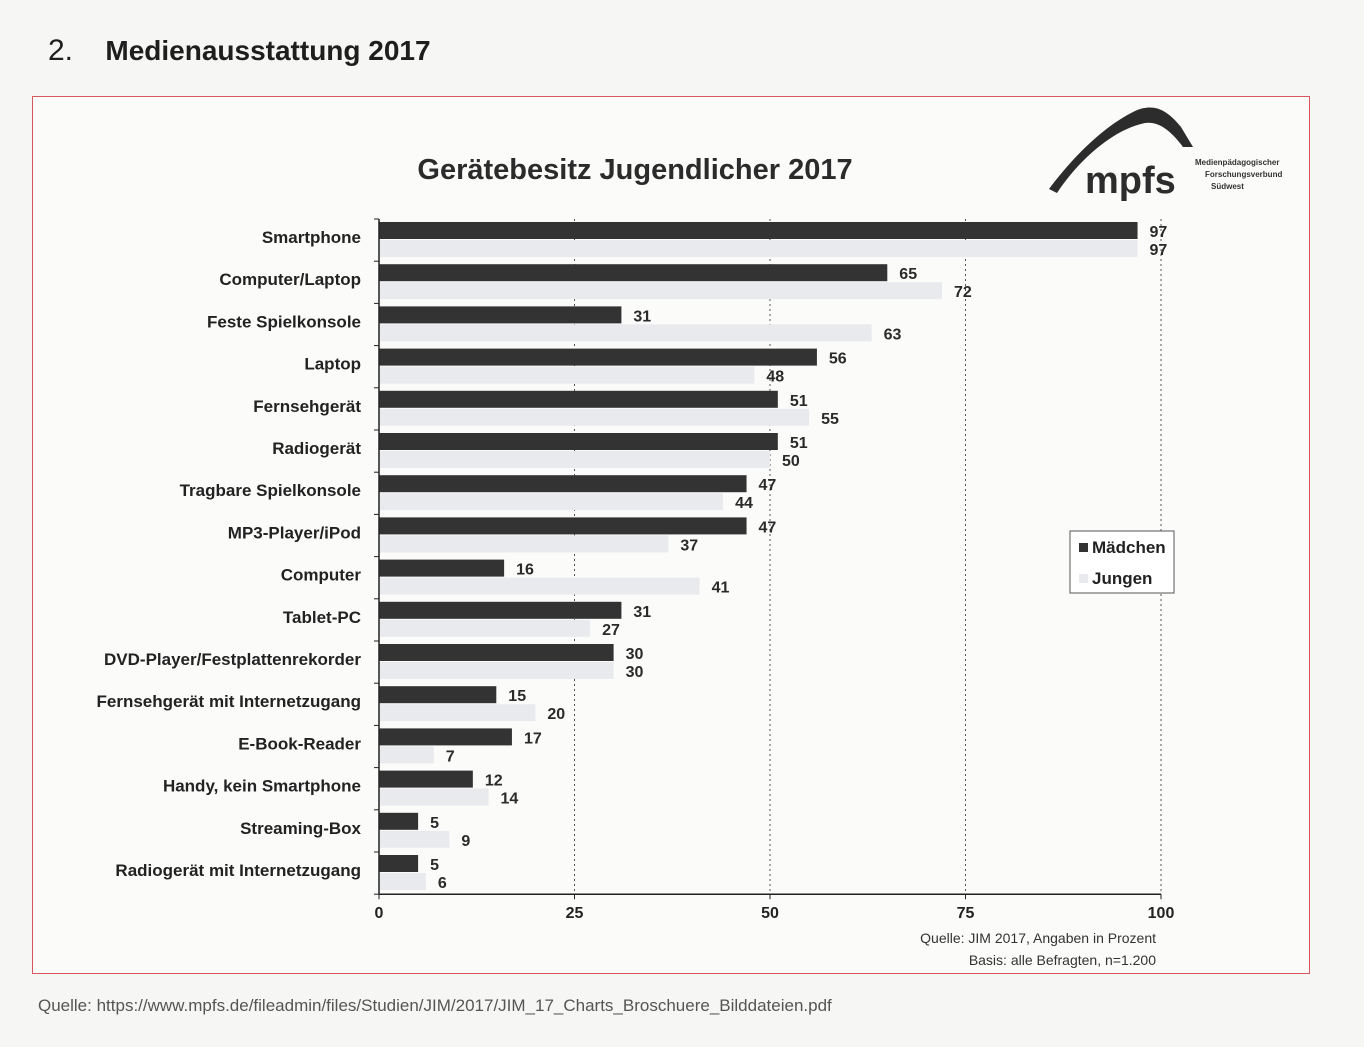 The height and width of the screenshot is (1047, 1364). Describe the element at coordinates (1038, 938) in the screenshot. I see `source-note: Quelle: JIM 2017, Angaben in Prozent` at that location.